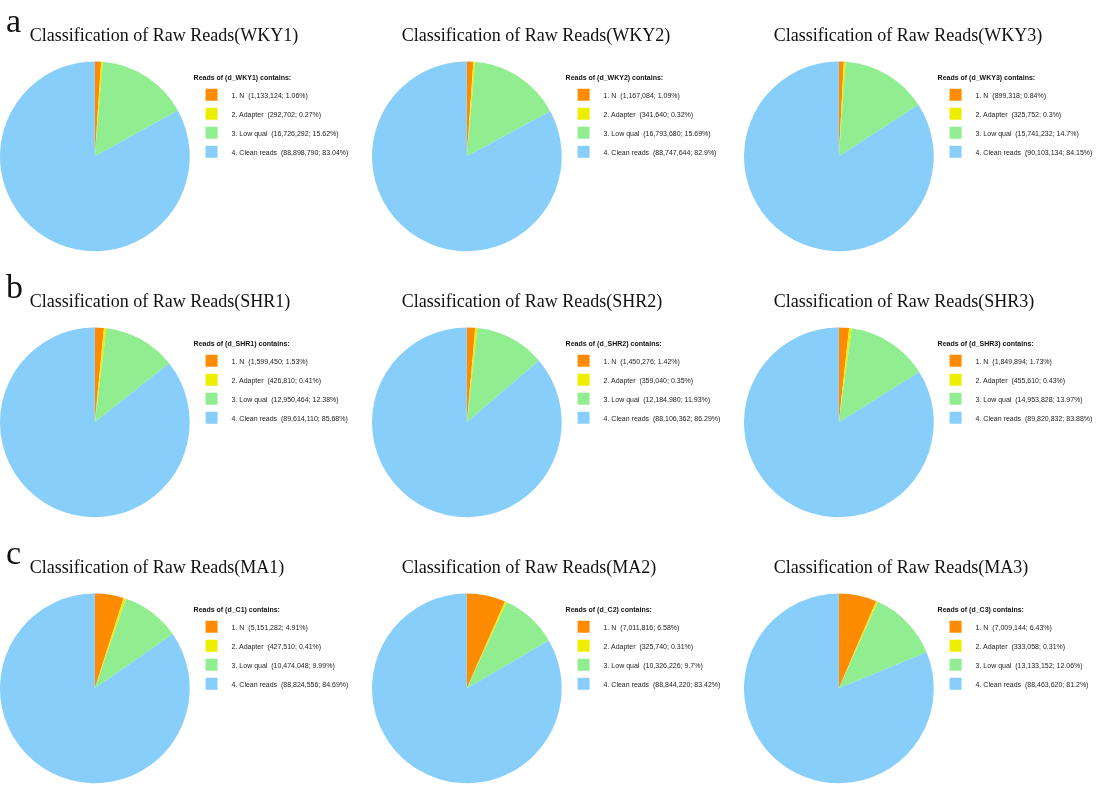  Describe the element at coordinates (160, 301) in the screenshot. I see `chart-title: Classification of Raw Reads(SHR1)` at that location.